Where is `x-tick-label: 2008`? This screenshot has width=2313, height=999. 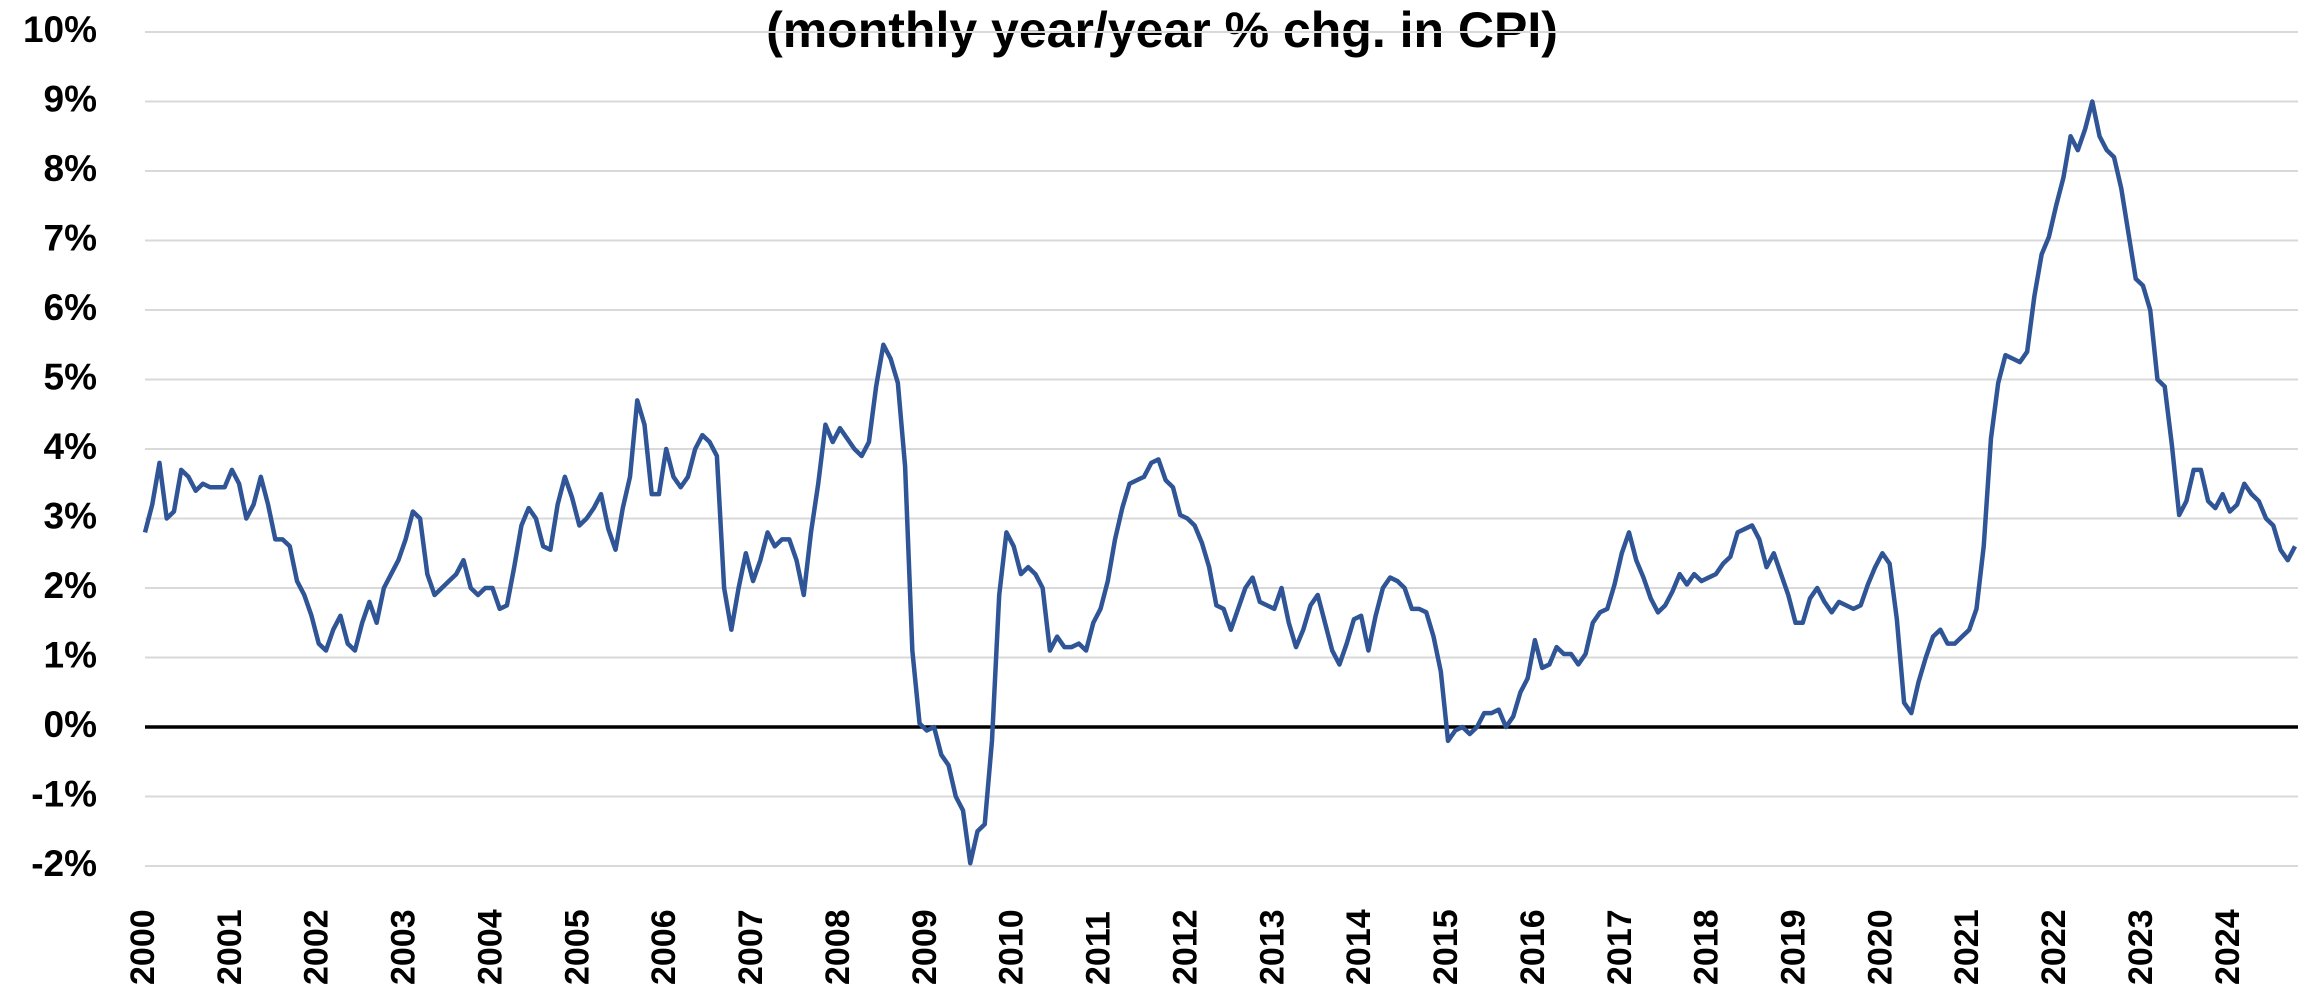 x-tick-label: 2008 is located at coordinates (838, 947).